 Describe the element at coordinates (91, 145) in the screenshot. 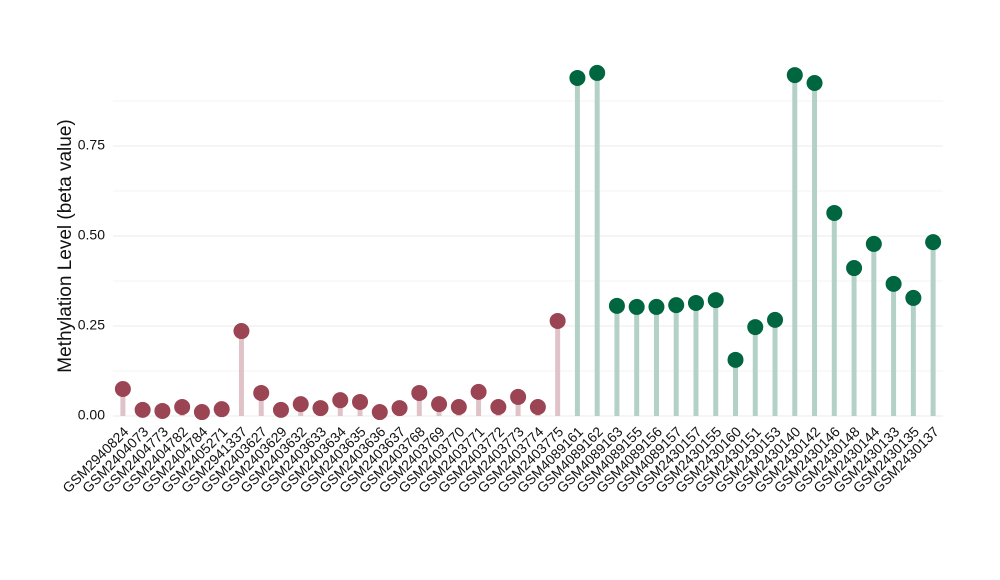

I see `y-tick-label: 0.75` at that location.